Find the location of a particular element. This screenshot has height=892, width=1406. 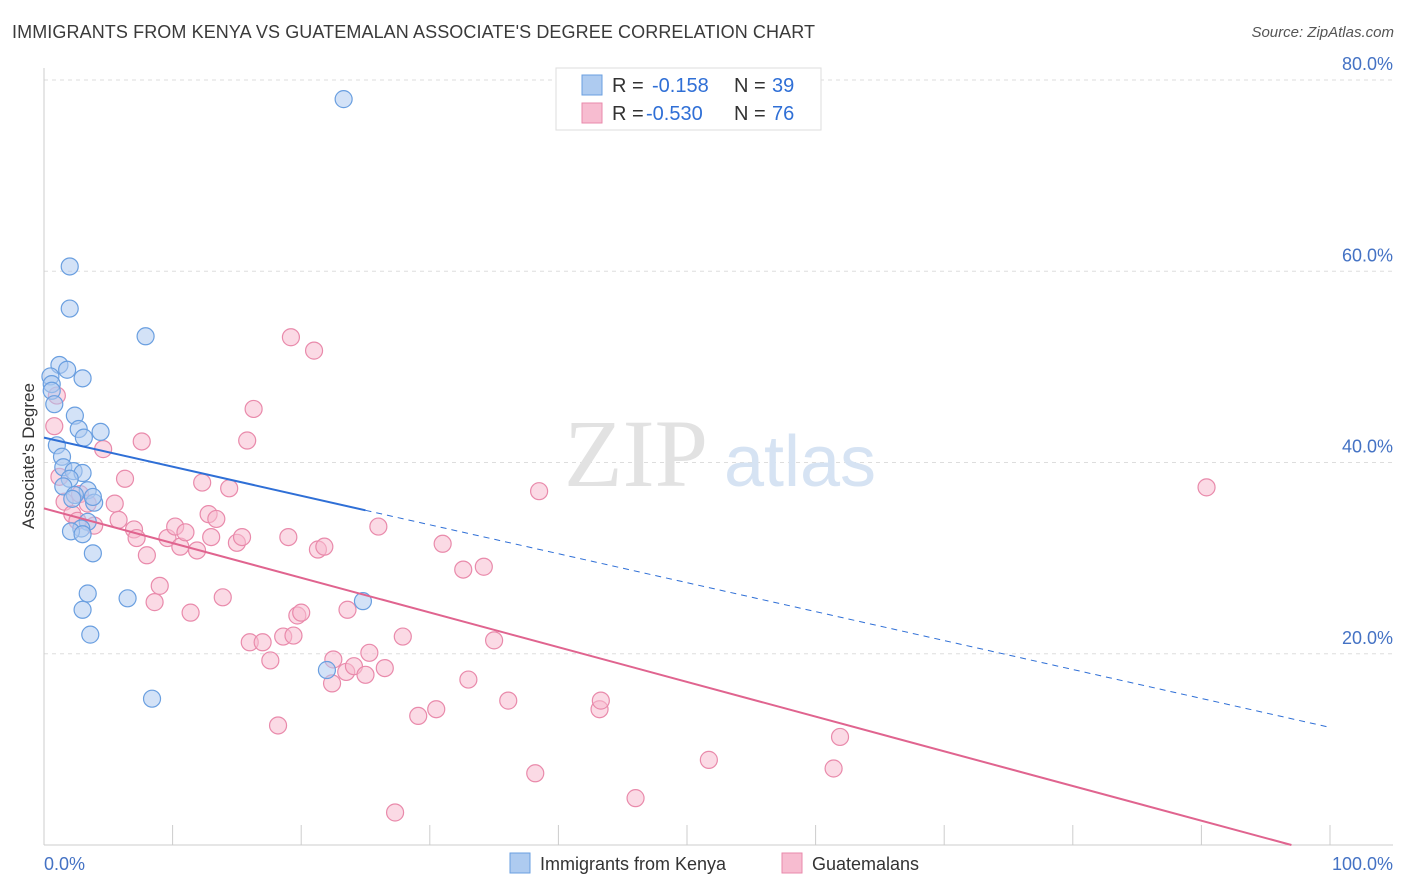

watermark: ZIP atlas is located at coordinates (720, 453).